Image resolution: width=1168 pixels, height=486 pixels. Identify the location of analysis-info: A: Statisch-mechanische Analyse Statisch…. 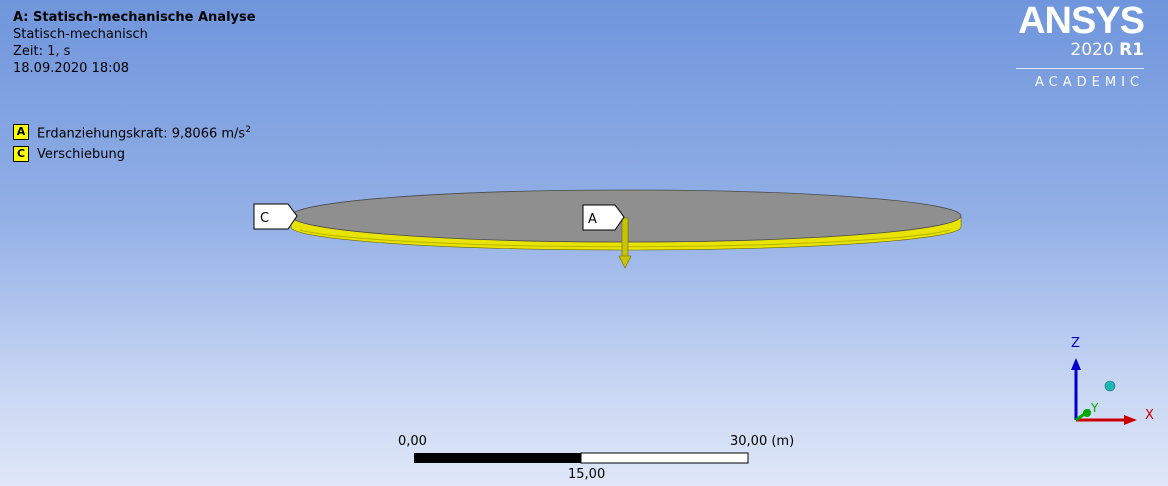
(134, 43).